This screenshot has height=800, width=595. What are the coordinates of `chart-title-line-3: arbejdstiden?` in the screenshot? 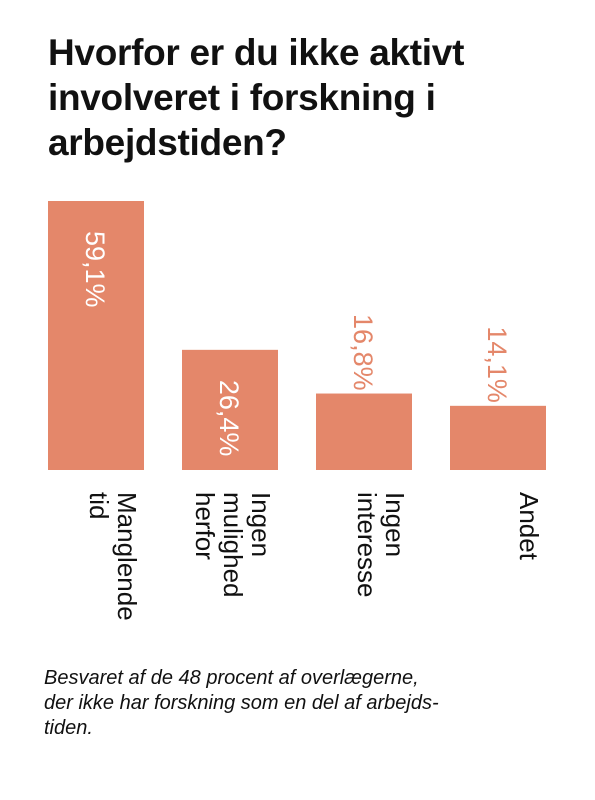 It's located at (167, 142).